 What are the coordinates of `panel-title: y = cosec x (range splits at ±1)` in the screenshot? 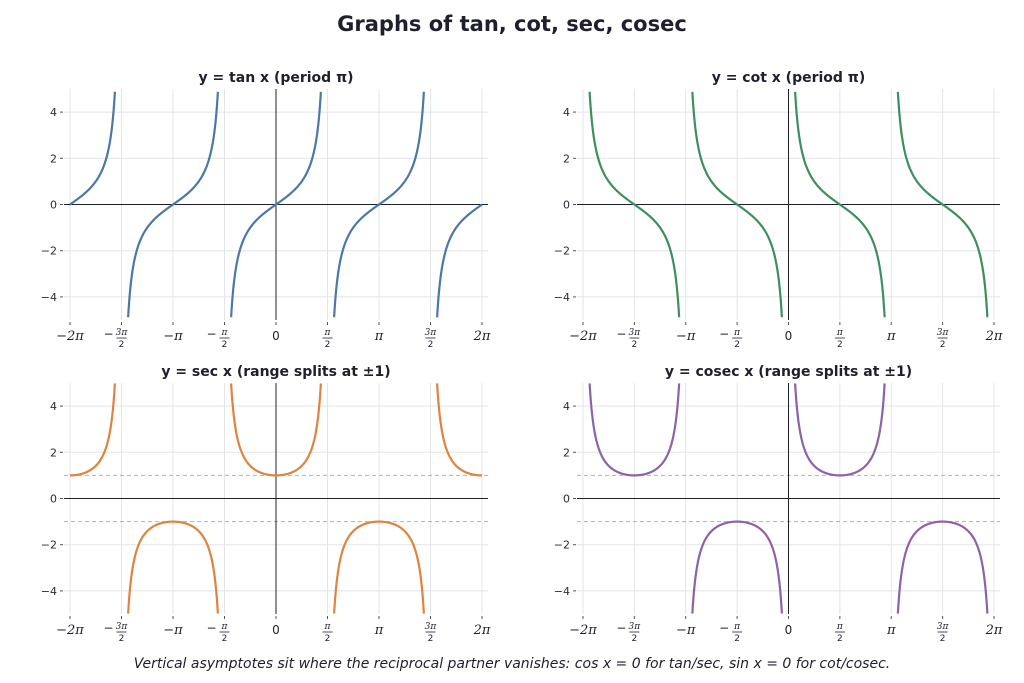 It's located at (788, 372).